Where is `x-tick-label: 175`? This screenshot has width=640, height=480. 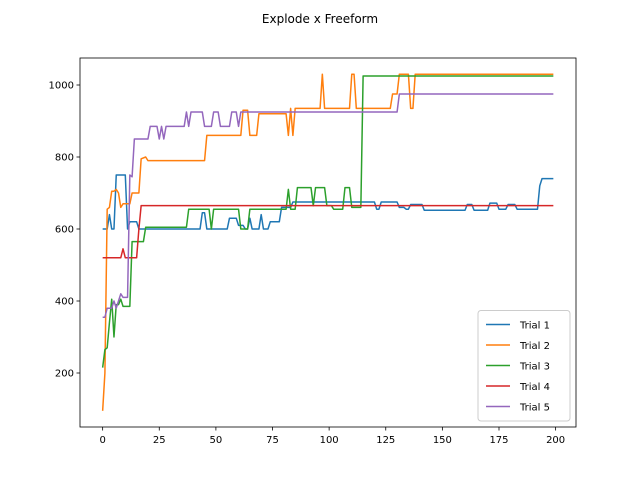 x-tick-label: 175 is located at coordinates (498, 440).